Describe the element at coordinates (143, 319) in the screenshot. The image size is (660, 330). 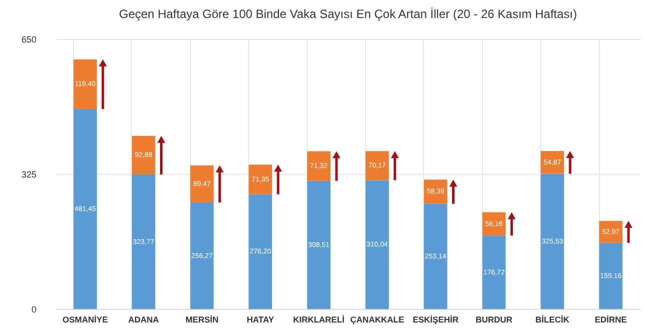
I see `x-tick-label: ADANA` at that location.